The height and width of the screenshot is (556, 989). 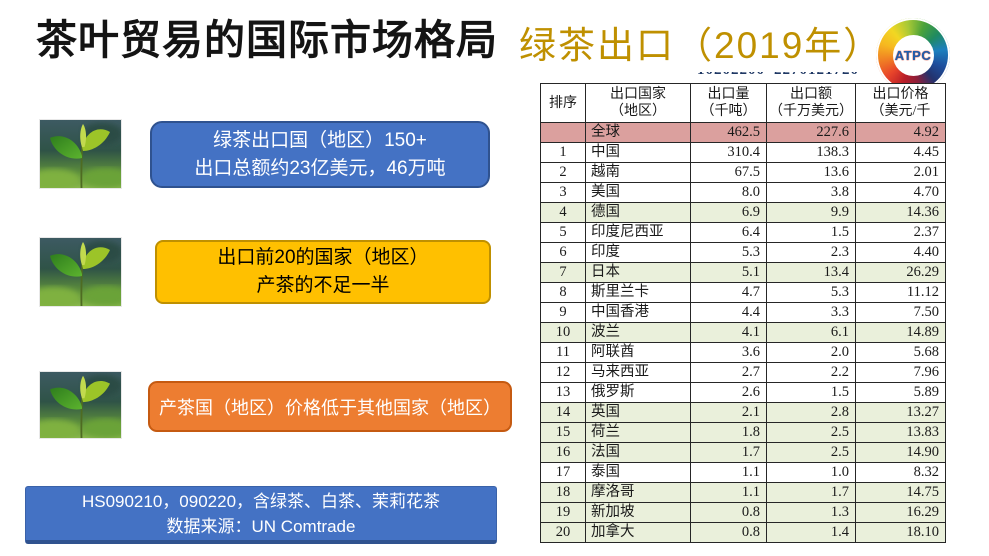 What do you see at coordinates (638, 512) in the screenshot?
I see `cell-country: 新加坡` at bounding box center [638, 512].